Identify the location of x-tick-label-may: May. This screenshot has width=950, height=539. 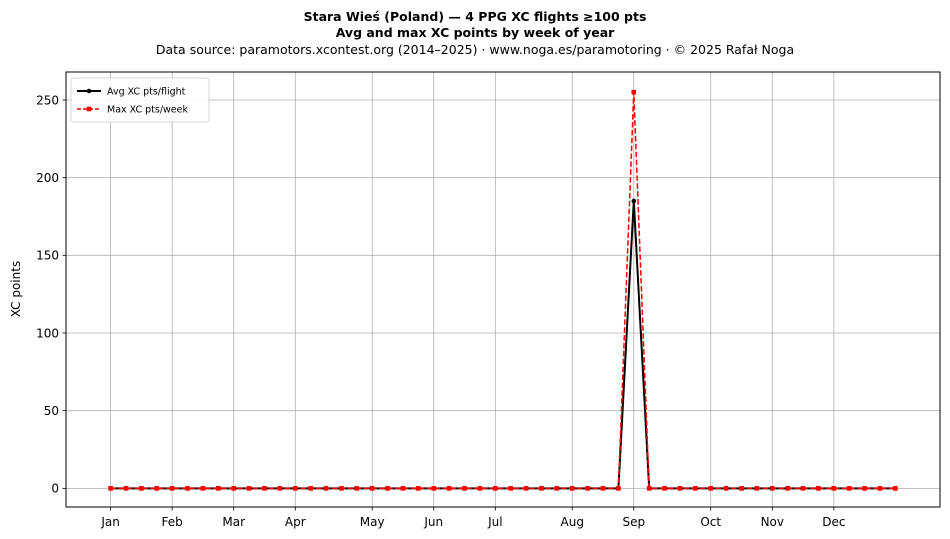
(372, 522).